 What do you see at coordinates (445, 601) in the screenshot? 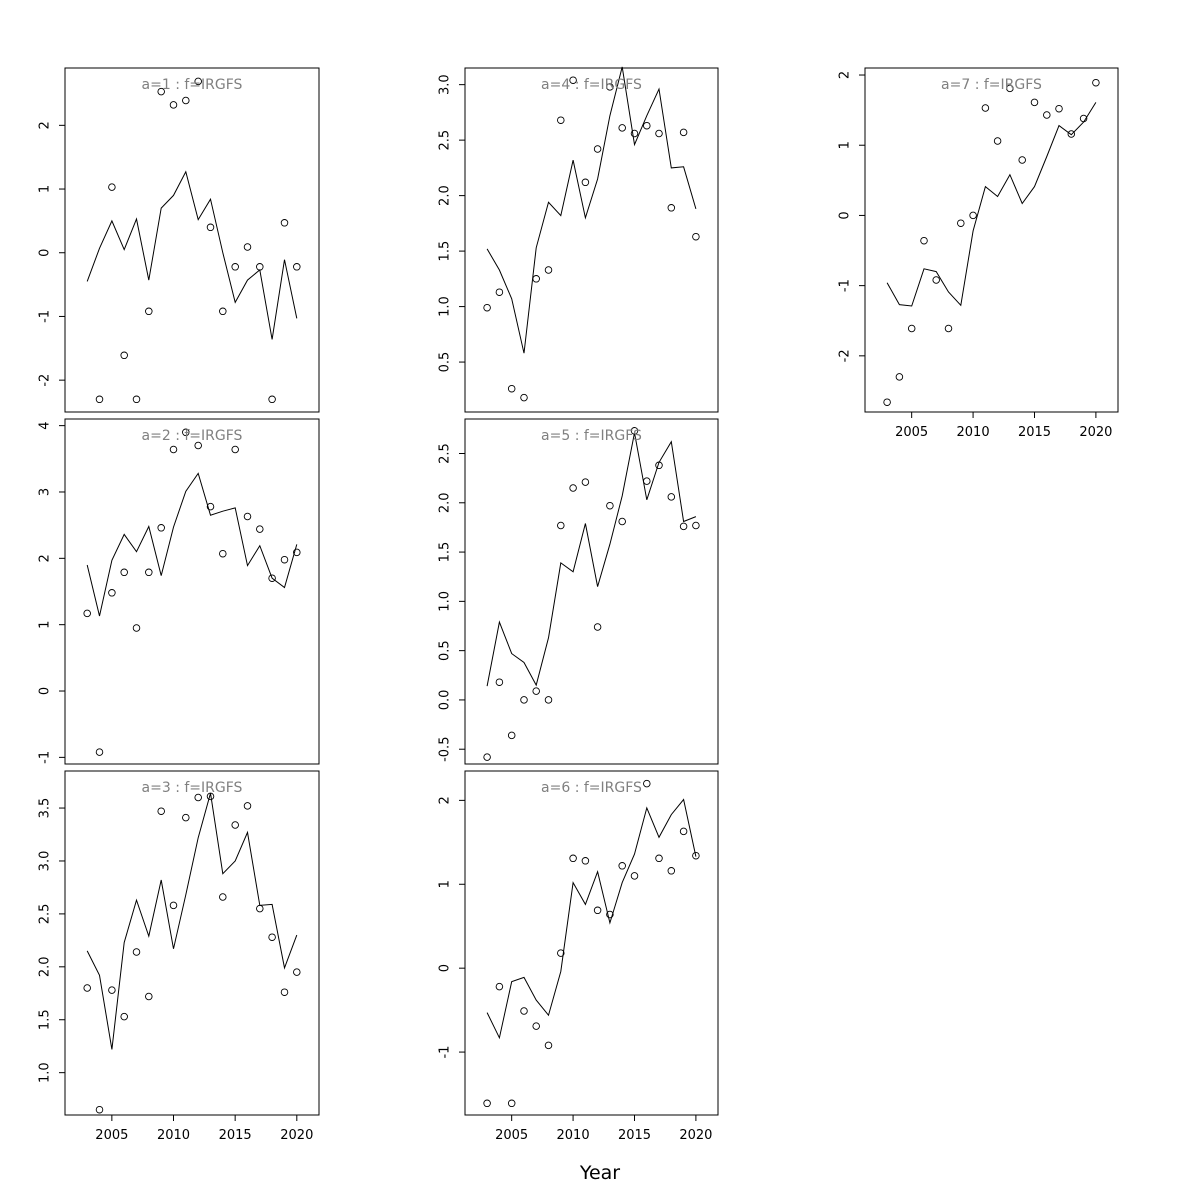
I see `y-tick-label: 1.0` at bounding box center [445, 601].